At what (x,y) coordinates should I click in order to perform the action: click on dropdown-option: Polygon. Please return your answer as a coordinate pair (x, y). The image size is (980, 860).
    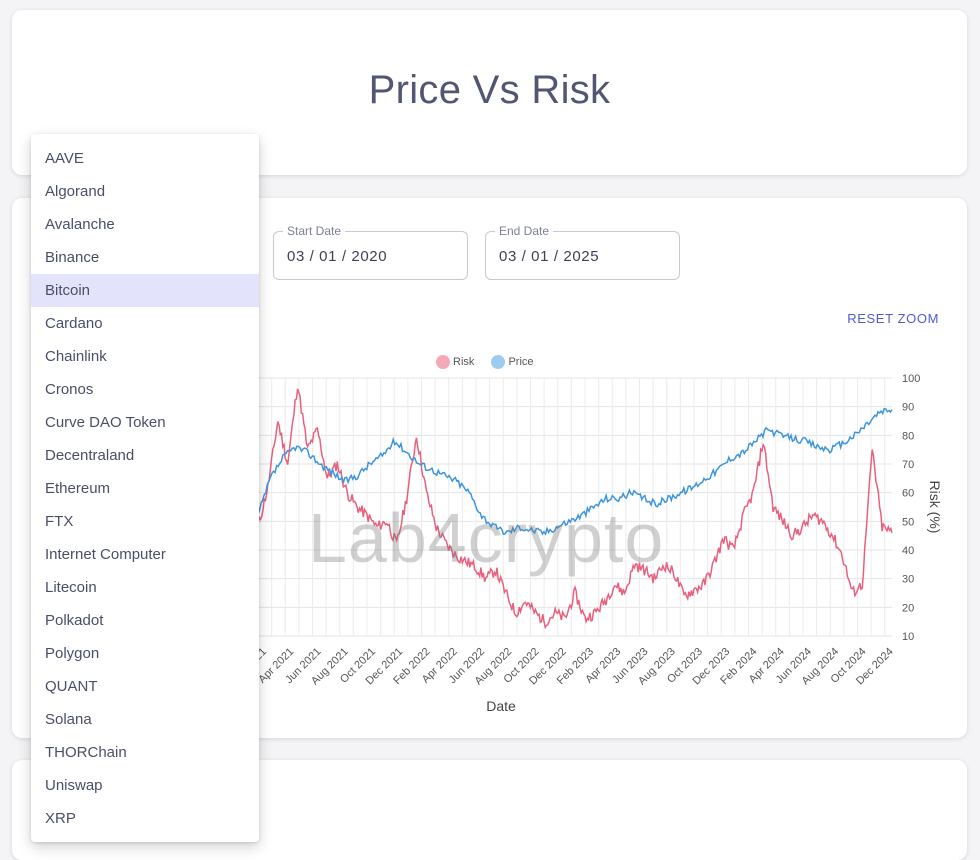
    Looking at the image, I should click on (72, 653).